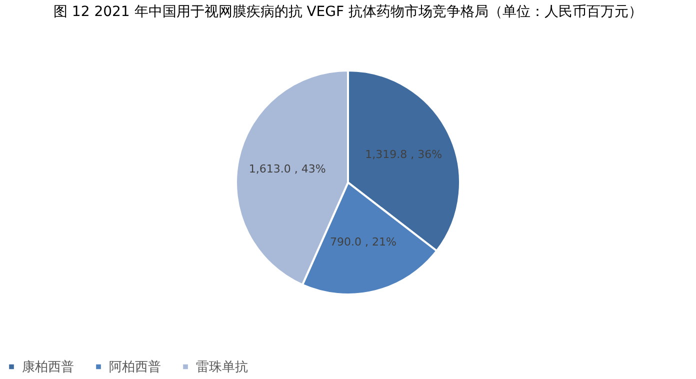  What do you see at coordinates (363, 242) in the screenshot?
I see `data-label: 790.0 , 21%` at bounding box center [363, 242].